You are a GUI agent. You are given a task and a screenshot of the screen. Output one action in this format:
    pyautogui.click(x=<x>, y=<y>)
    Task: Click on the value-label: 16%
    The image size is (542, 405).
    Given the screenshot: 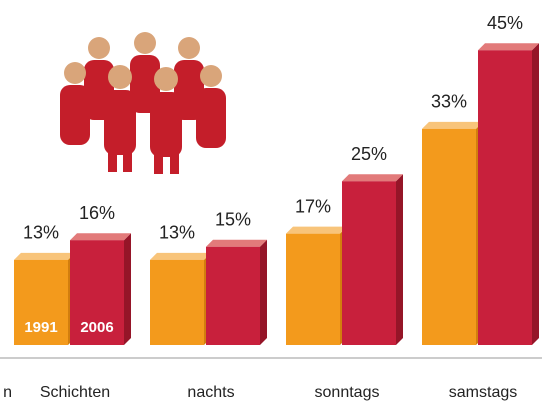 What is the action you would take?
    pyautogui.click(x=97, y=213)
    